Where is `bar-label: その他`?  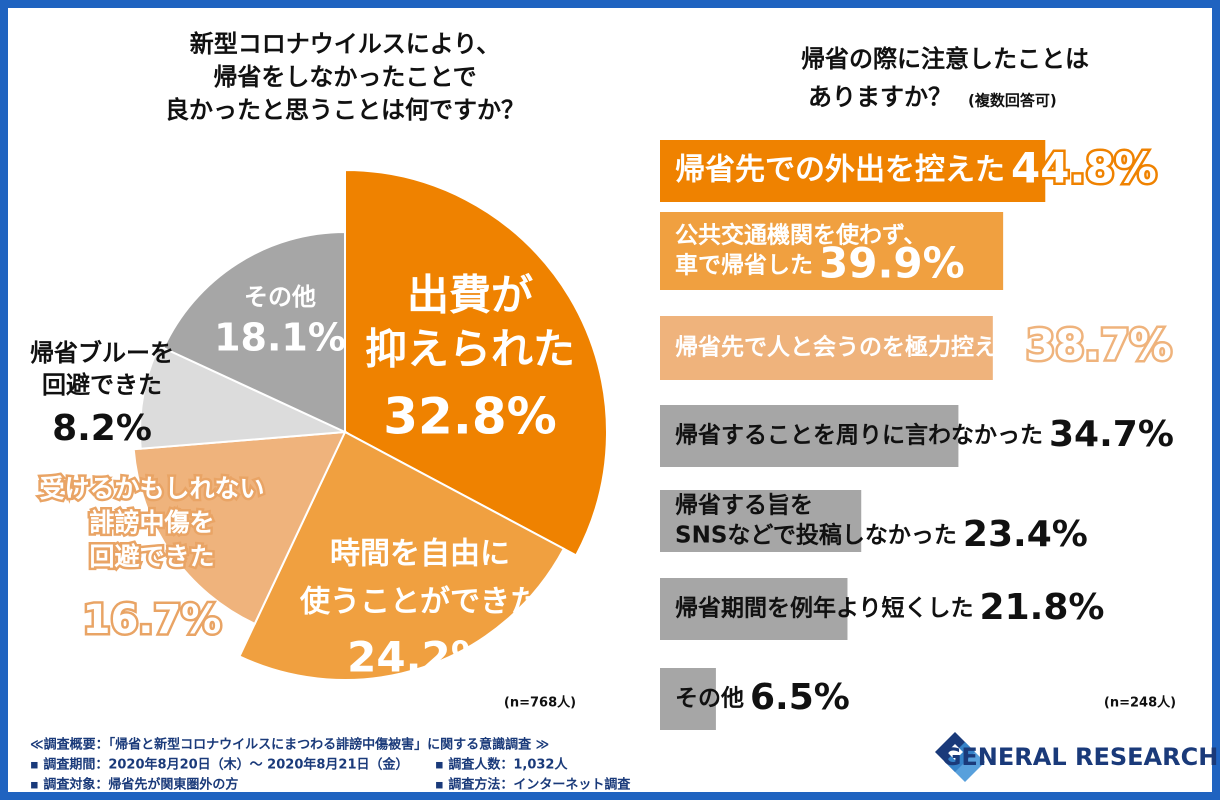
bar-label: その他 is located at coordinates (709, 699).